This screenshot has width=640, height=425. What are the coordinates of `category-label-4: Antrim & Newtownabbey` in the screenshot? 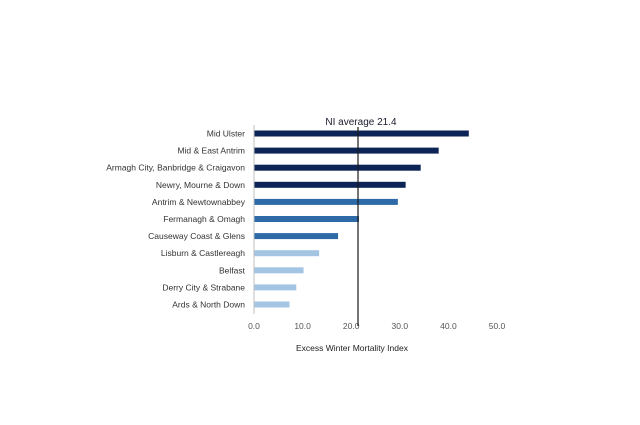 It's located at (199, 202).